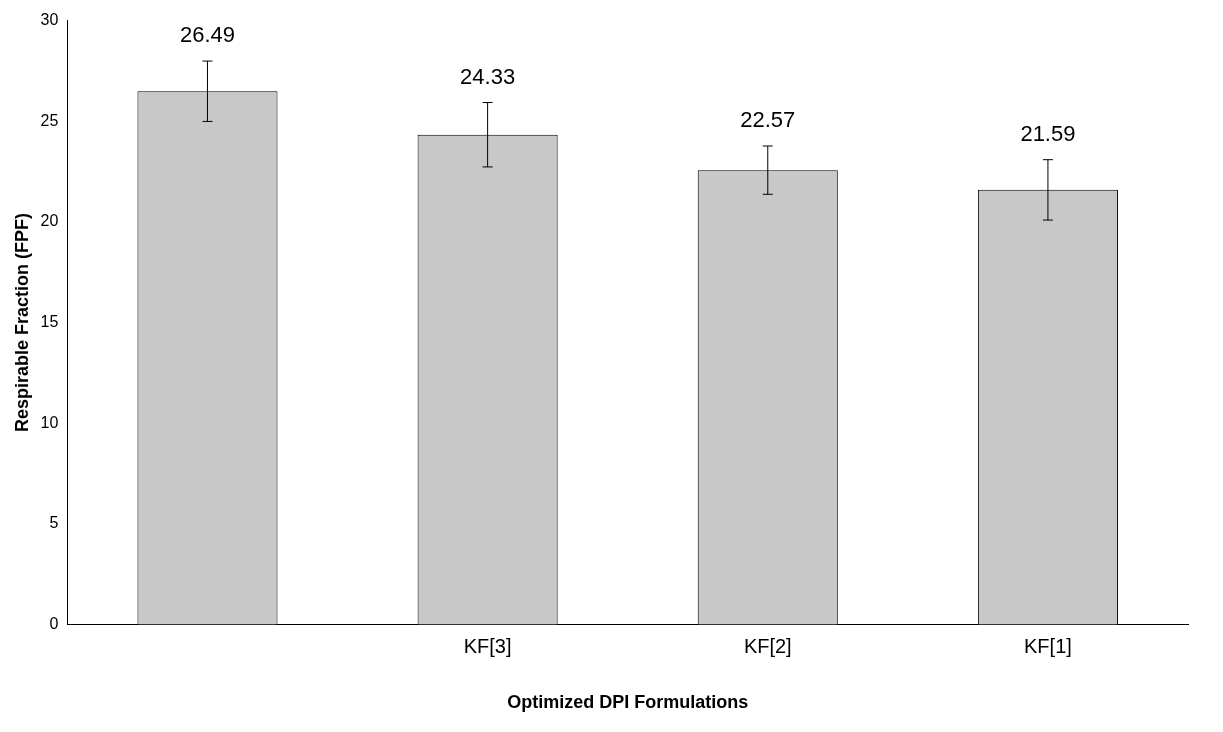 This screenshot has width=1223, height=732. Describe the element at coordinates (628, 702) in the screenshot. I see `x-axis-title: Optimized DPI Formulations` at that location.